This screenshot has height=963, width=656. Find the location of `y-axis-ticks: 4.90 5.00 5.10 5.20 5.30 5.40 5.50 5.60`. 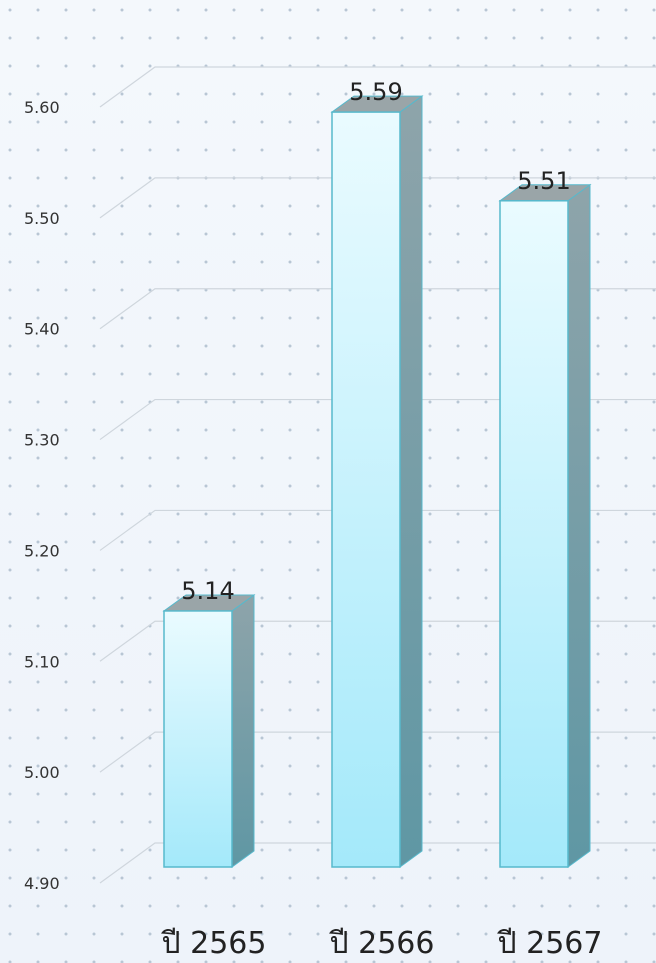

y-axis-ticks: 4.90 5.00 5.10 5.20 5.30 5.40 5.50 5.60 is located at coordinates (42, 495).